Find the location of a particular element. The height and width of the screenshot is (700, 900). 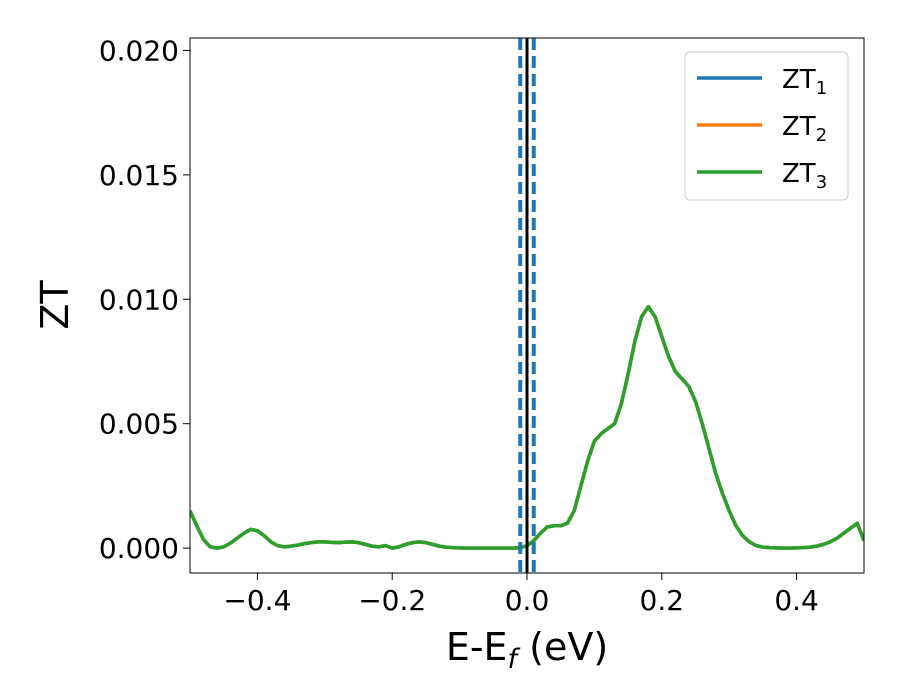

x-tick-label: −0.2 is located at coordinates (392, 600).